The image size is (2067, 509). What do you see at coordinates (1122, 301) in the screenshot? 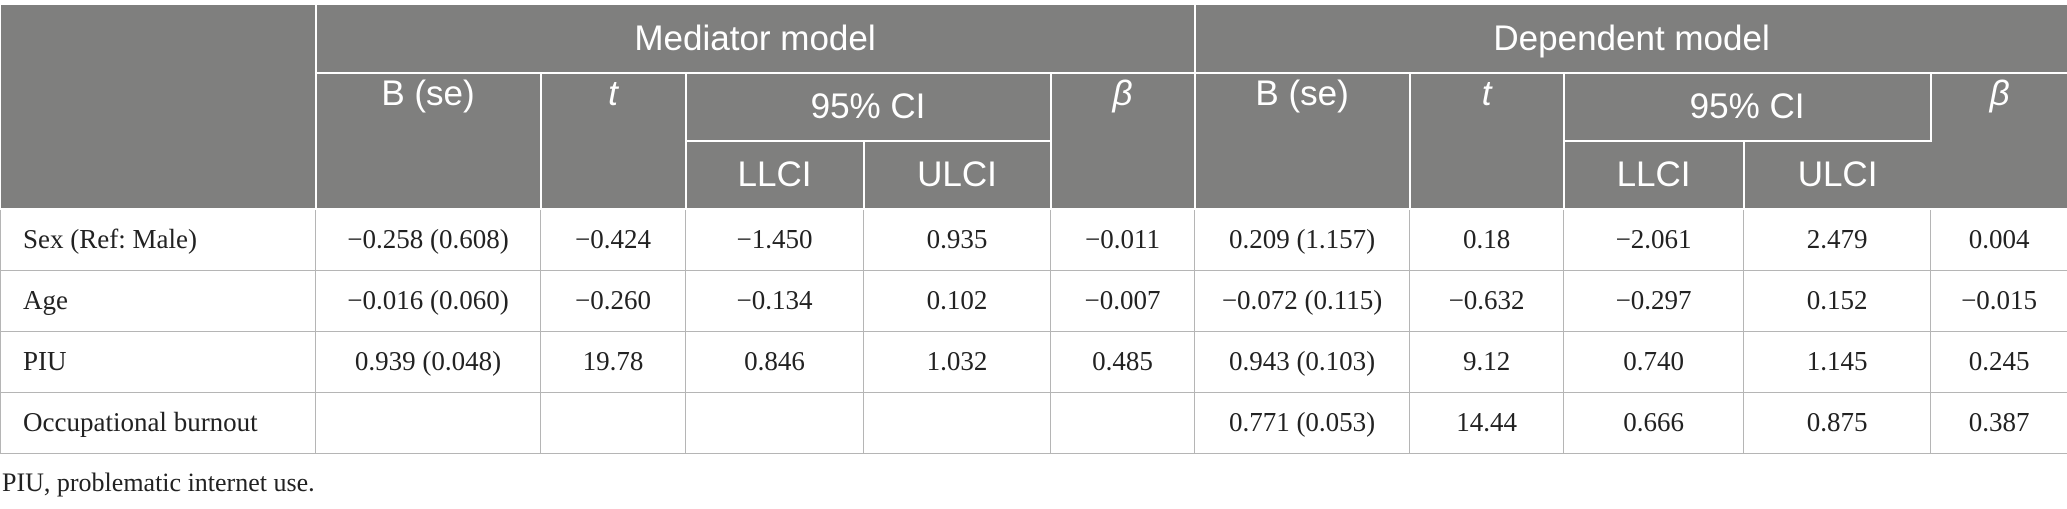
I see `cell-mediator-beta: −0.007` at bounding box center [1122, 301].